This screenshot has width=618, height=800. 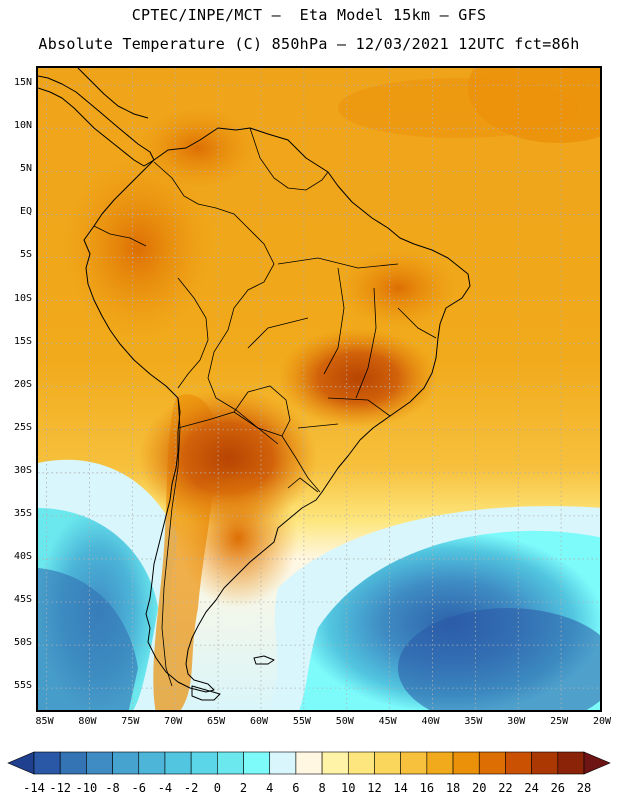 What do you see at coordinates (499, 659) in the screenshot?
I see `atlantic-cold-core` at bounding box center [499, 659].